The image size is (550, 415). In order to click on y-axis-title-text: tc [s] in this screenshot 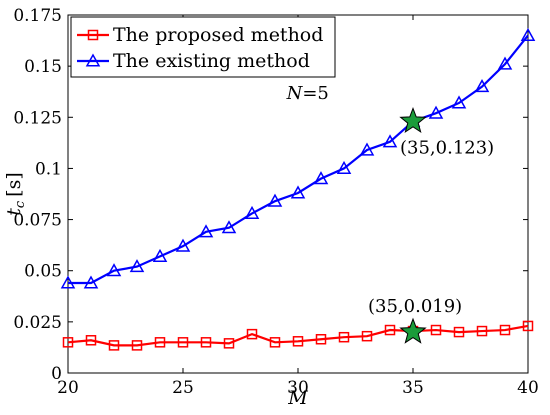, I will do `click(15, 194)`.